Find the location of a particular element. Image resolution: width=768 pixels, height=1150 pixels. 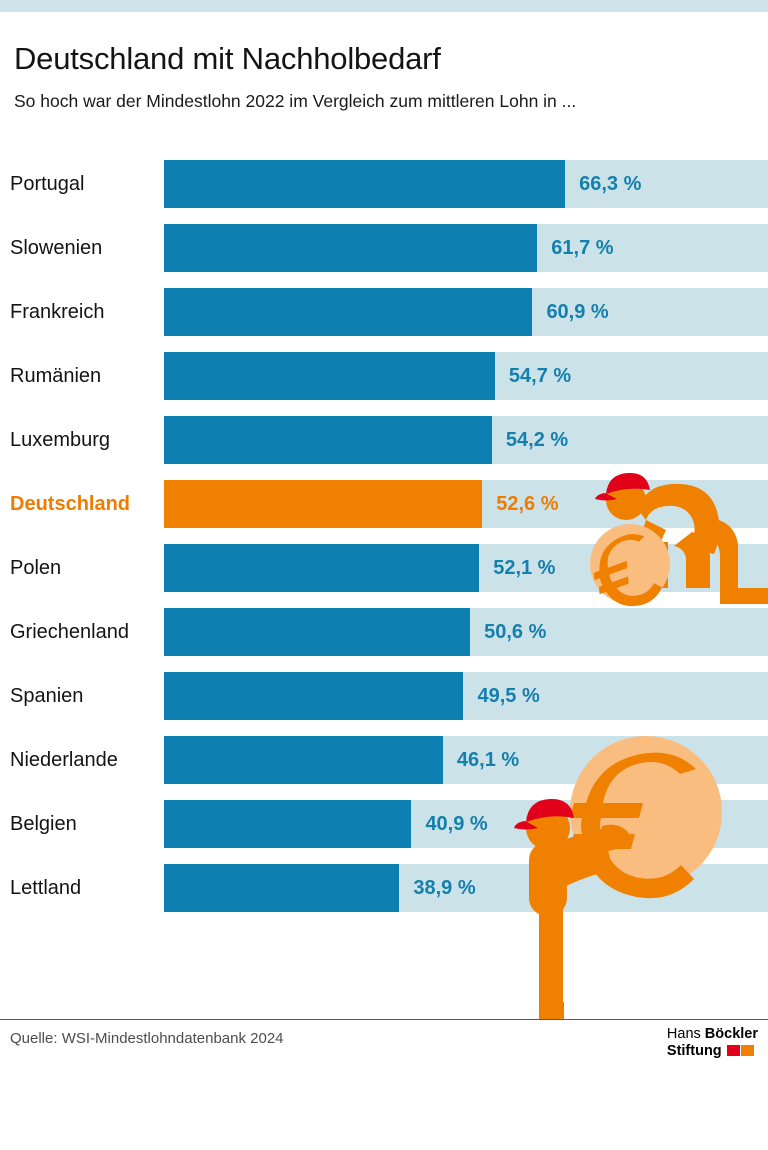

bar-track: 54,2 % is located at coordinates (466, 440).